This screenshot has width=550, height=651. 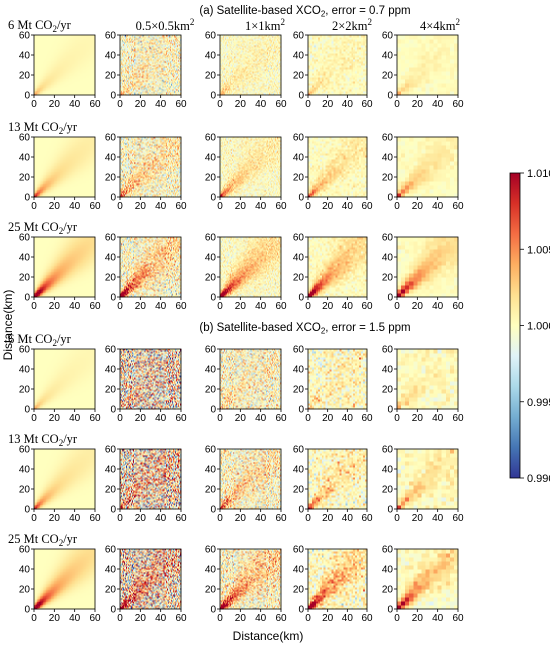 I want to click on x-tick-label: 0, so click(x=34, y=104).